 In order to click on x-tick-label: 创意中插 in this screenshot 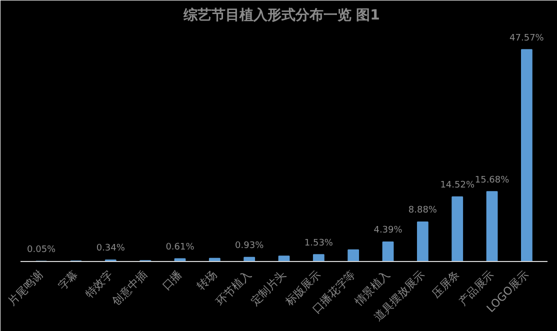, I will do `click(130, 288)`.